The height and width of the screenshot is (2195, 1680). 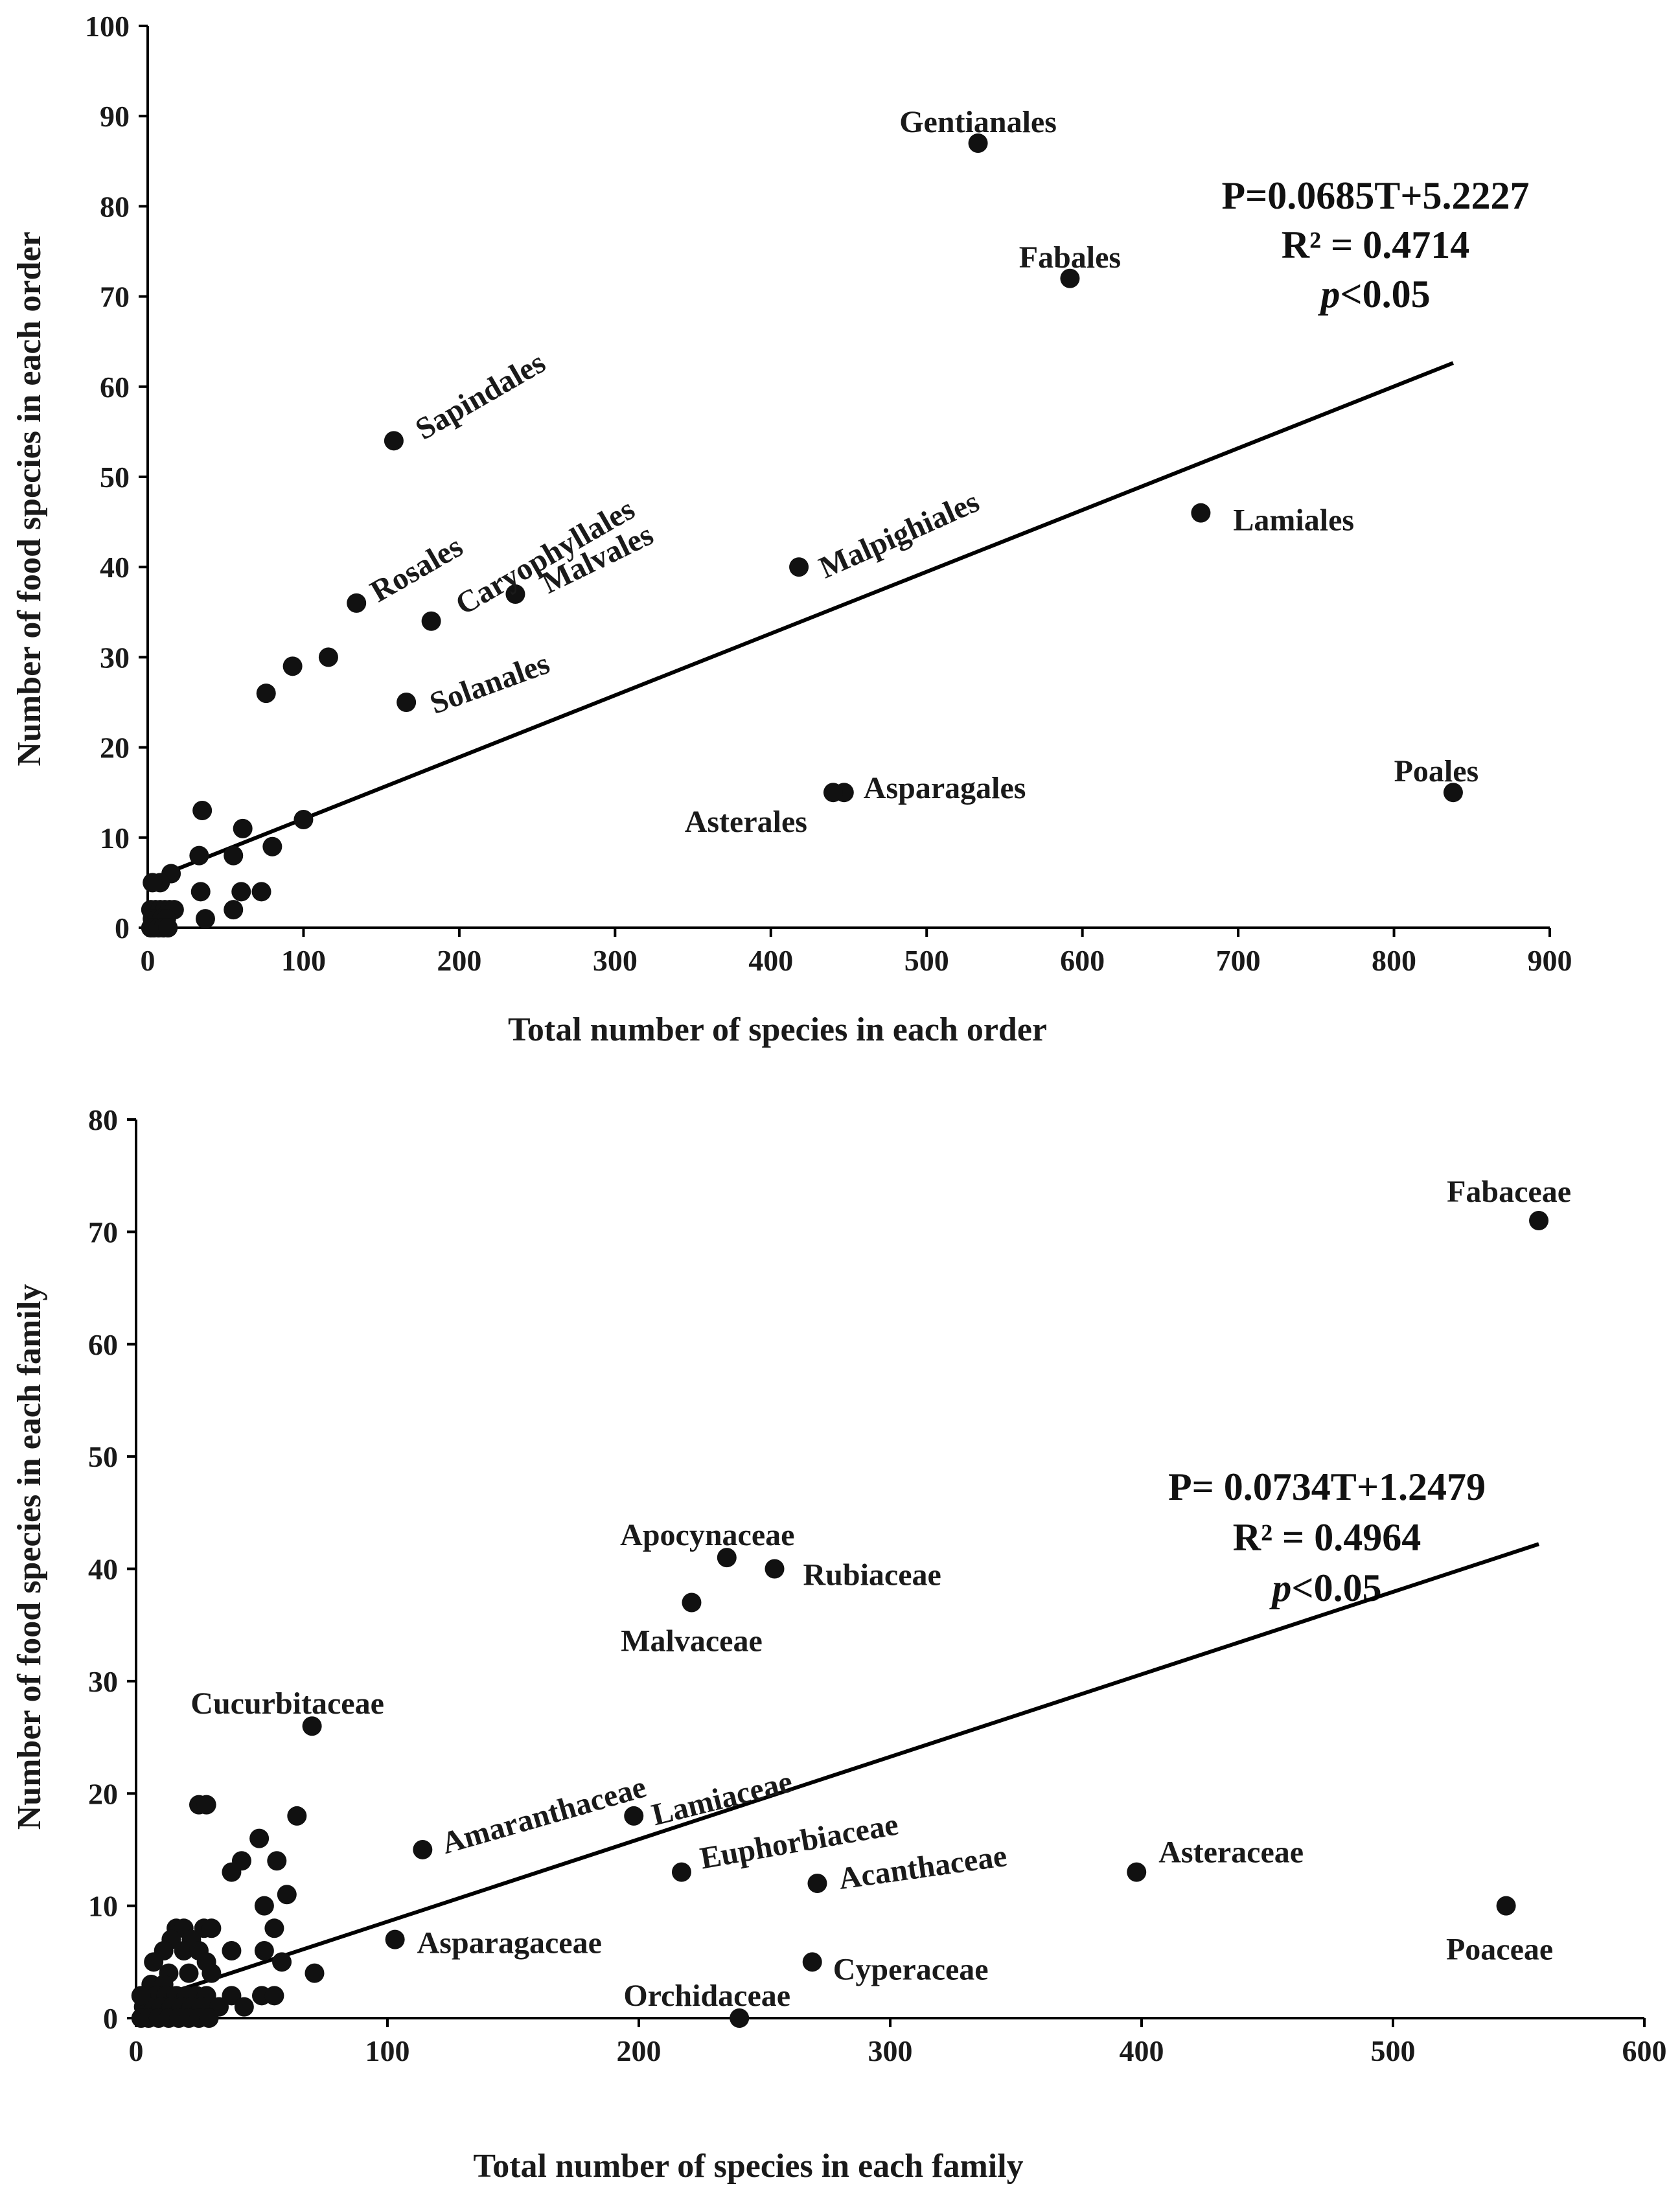 I want to click on family-label-orchidaceae: Orchidaceae, so click(x=706, y=1996).